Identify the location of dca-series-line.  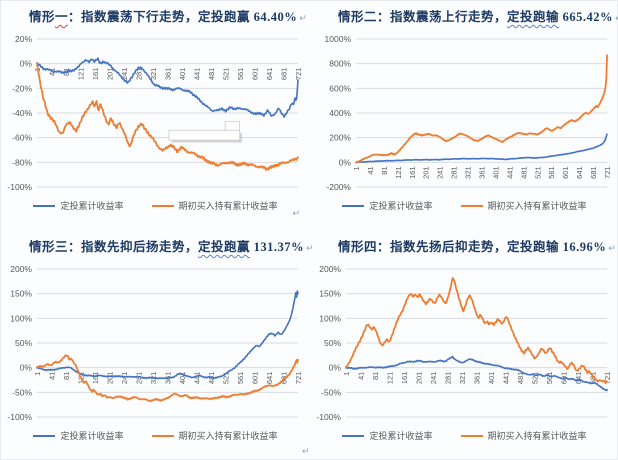
(167, 87).